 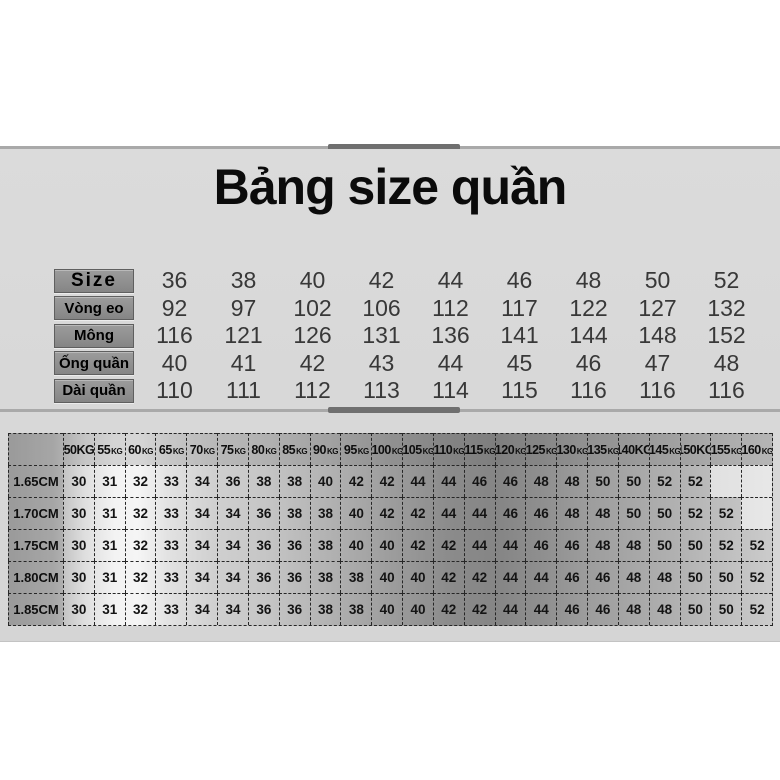 I want to click on size-value: 47, so click(x=657, y=362).